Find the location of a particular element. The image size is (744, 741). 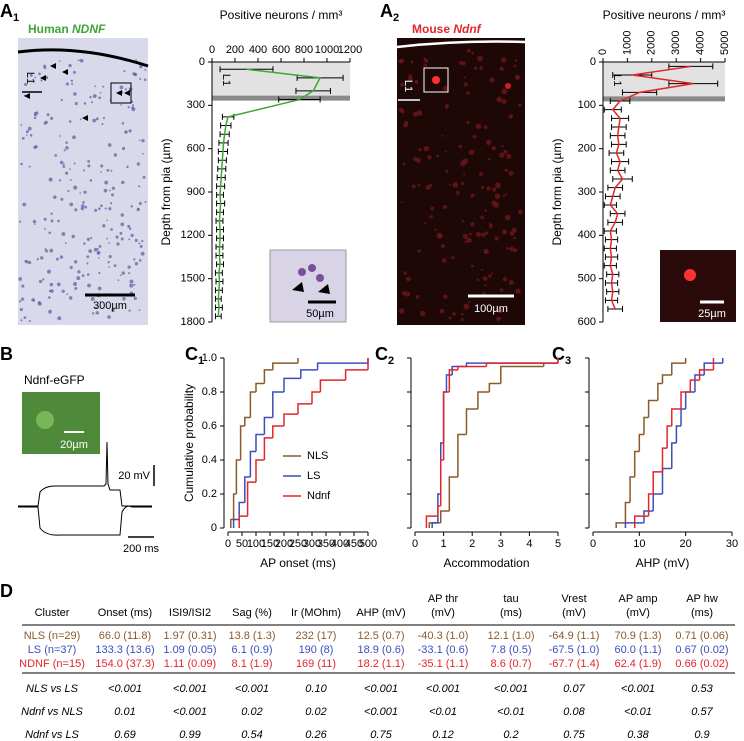

x-tick-label: 200 is located at coordinates (235, 50).